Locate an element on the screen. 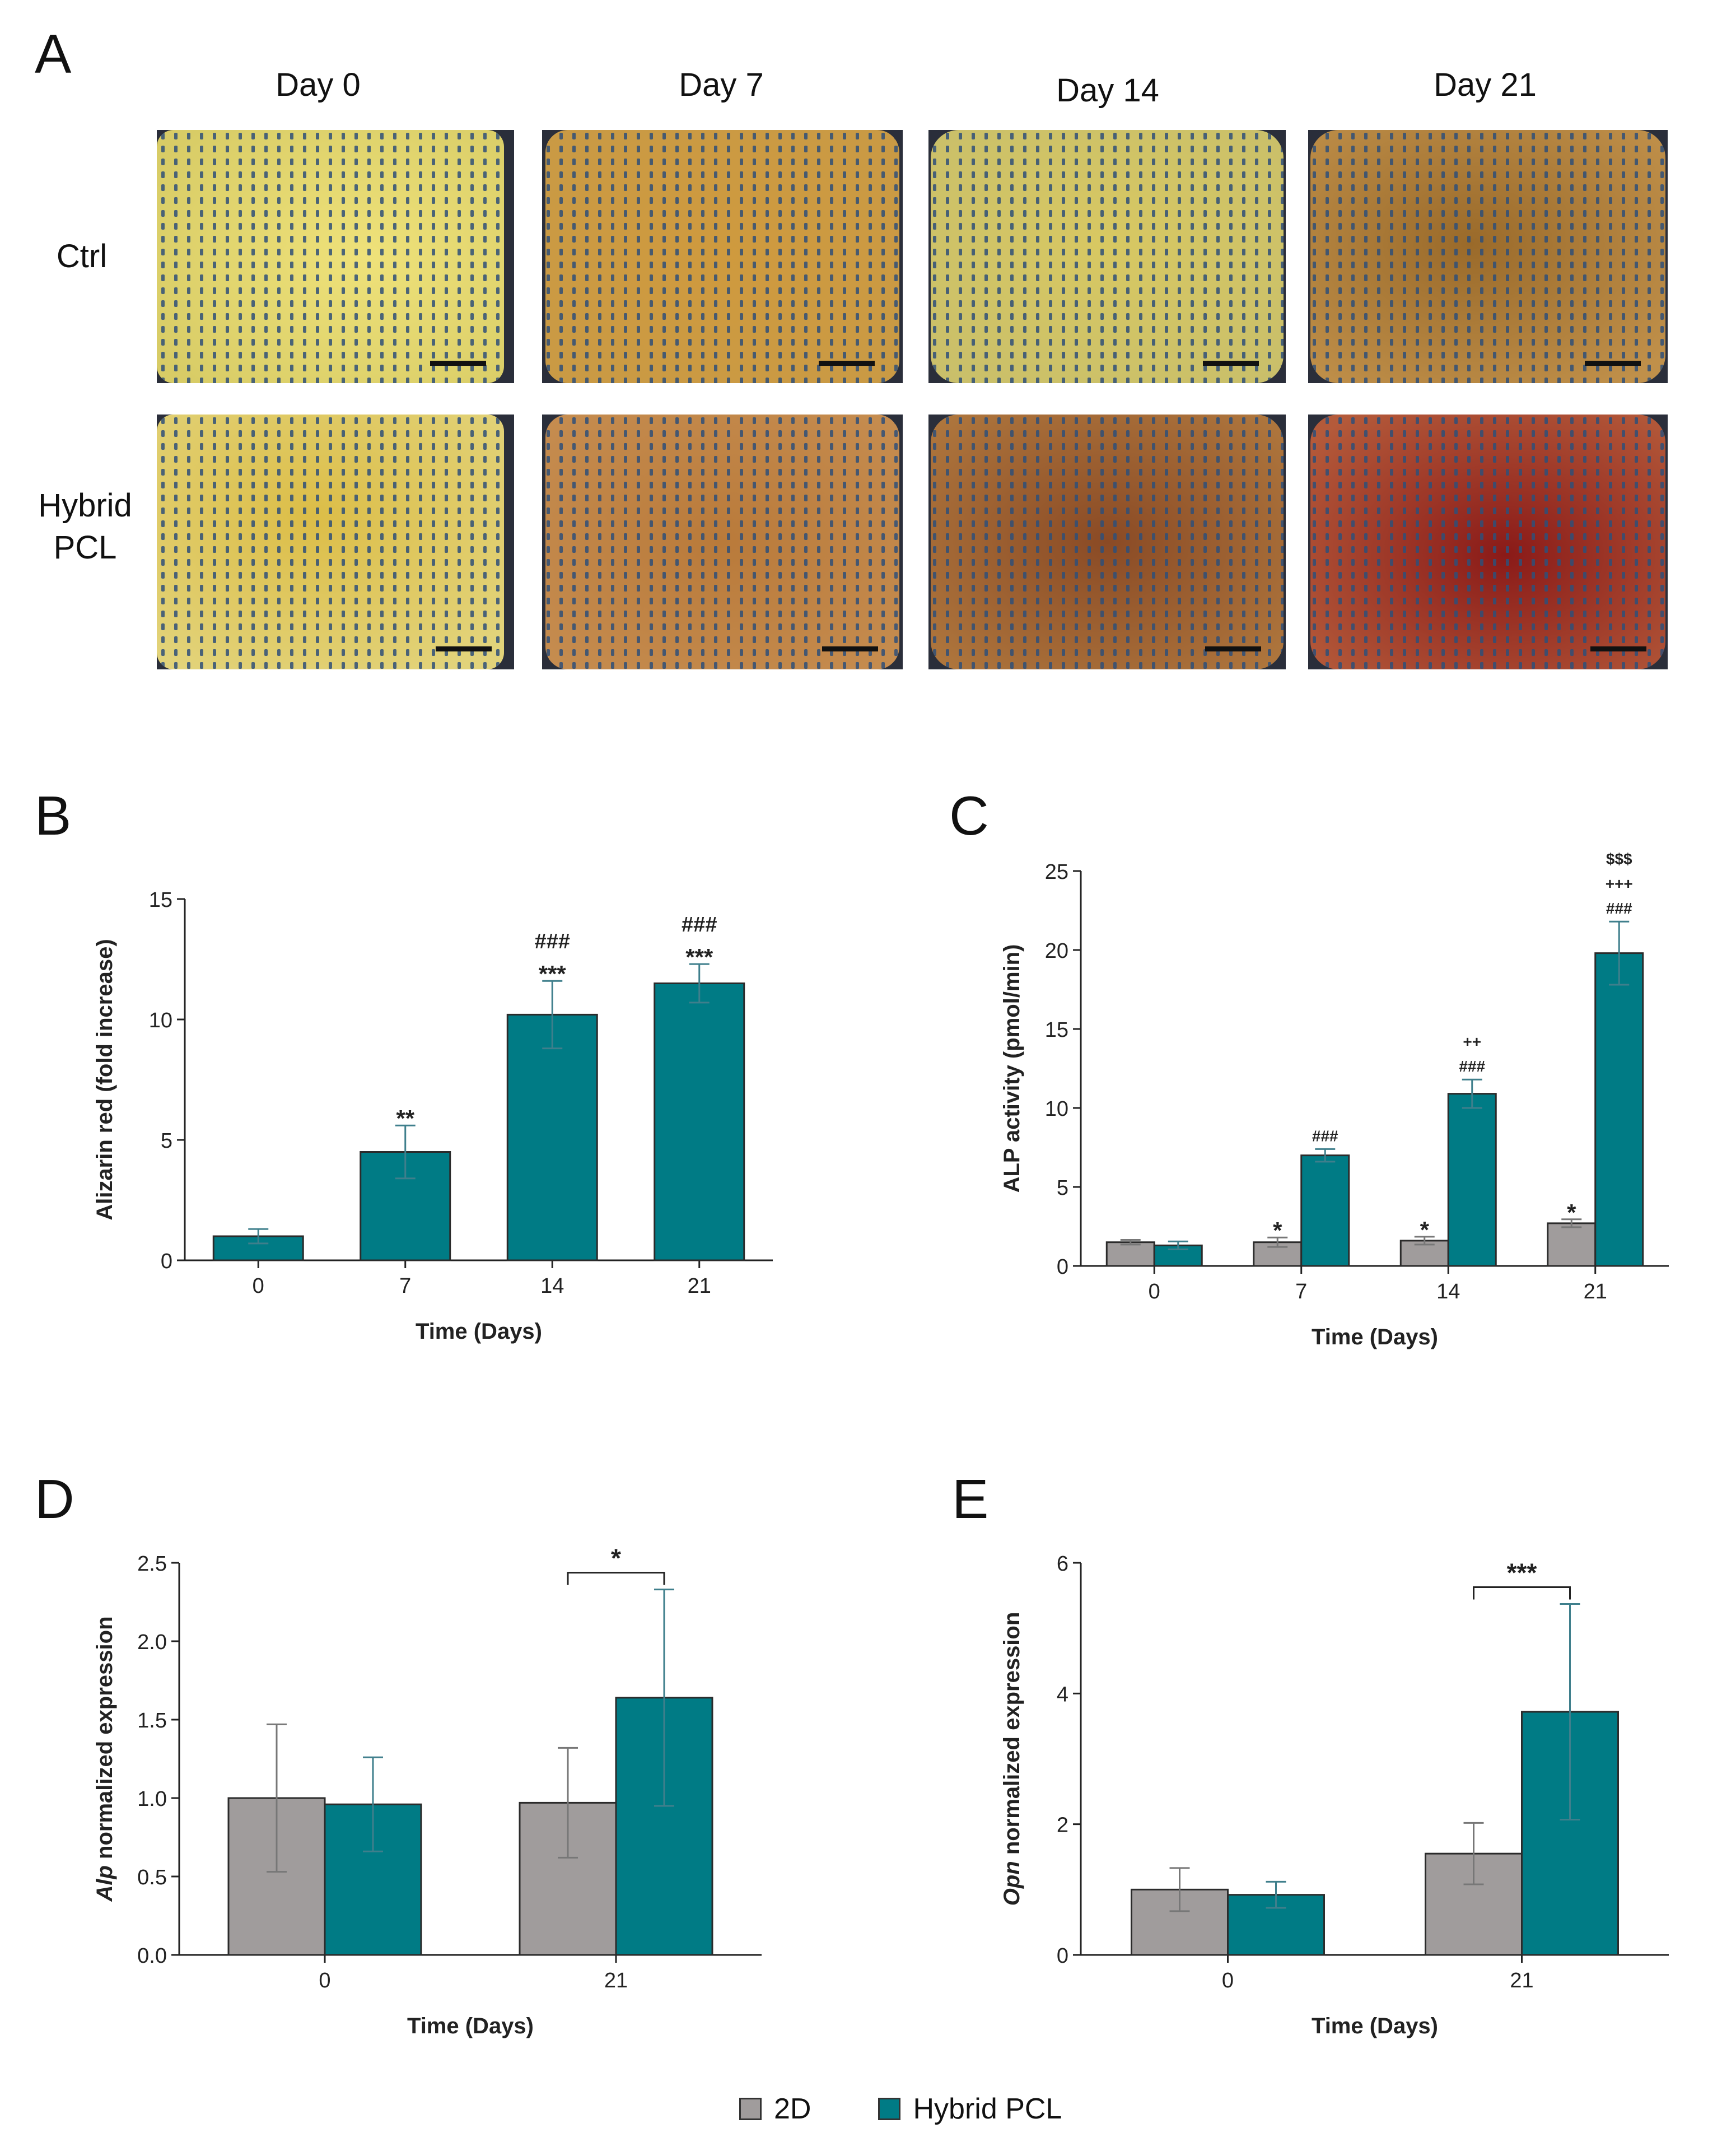 The image size is (1722, 2156). chart-d-y-tick-label: 2.0 is located at coordinates (152, 1642).